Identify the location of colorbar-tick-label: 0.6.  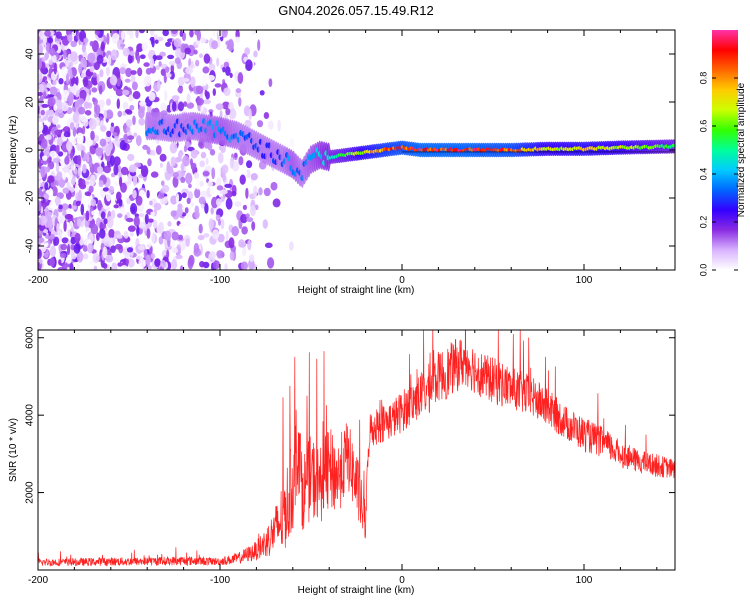
(703, 126).